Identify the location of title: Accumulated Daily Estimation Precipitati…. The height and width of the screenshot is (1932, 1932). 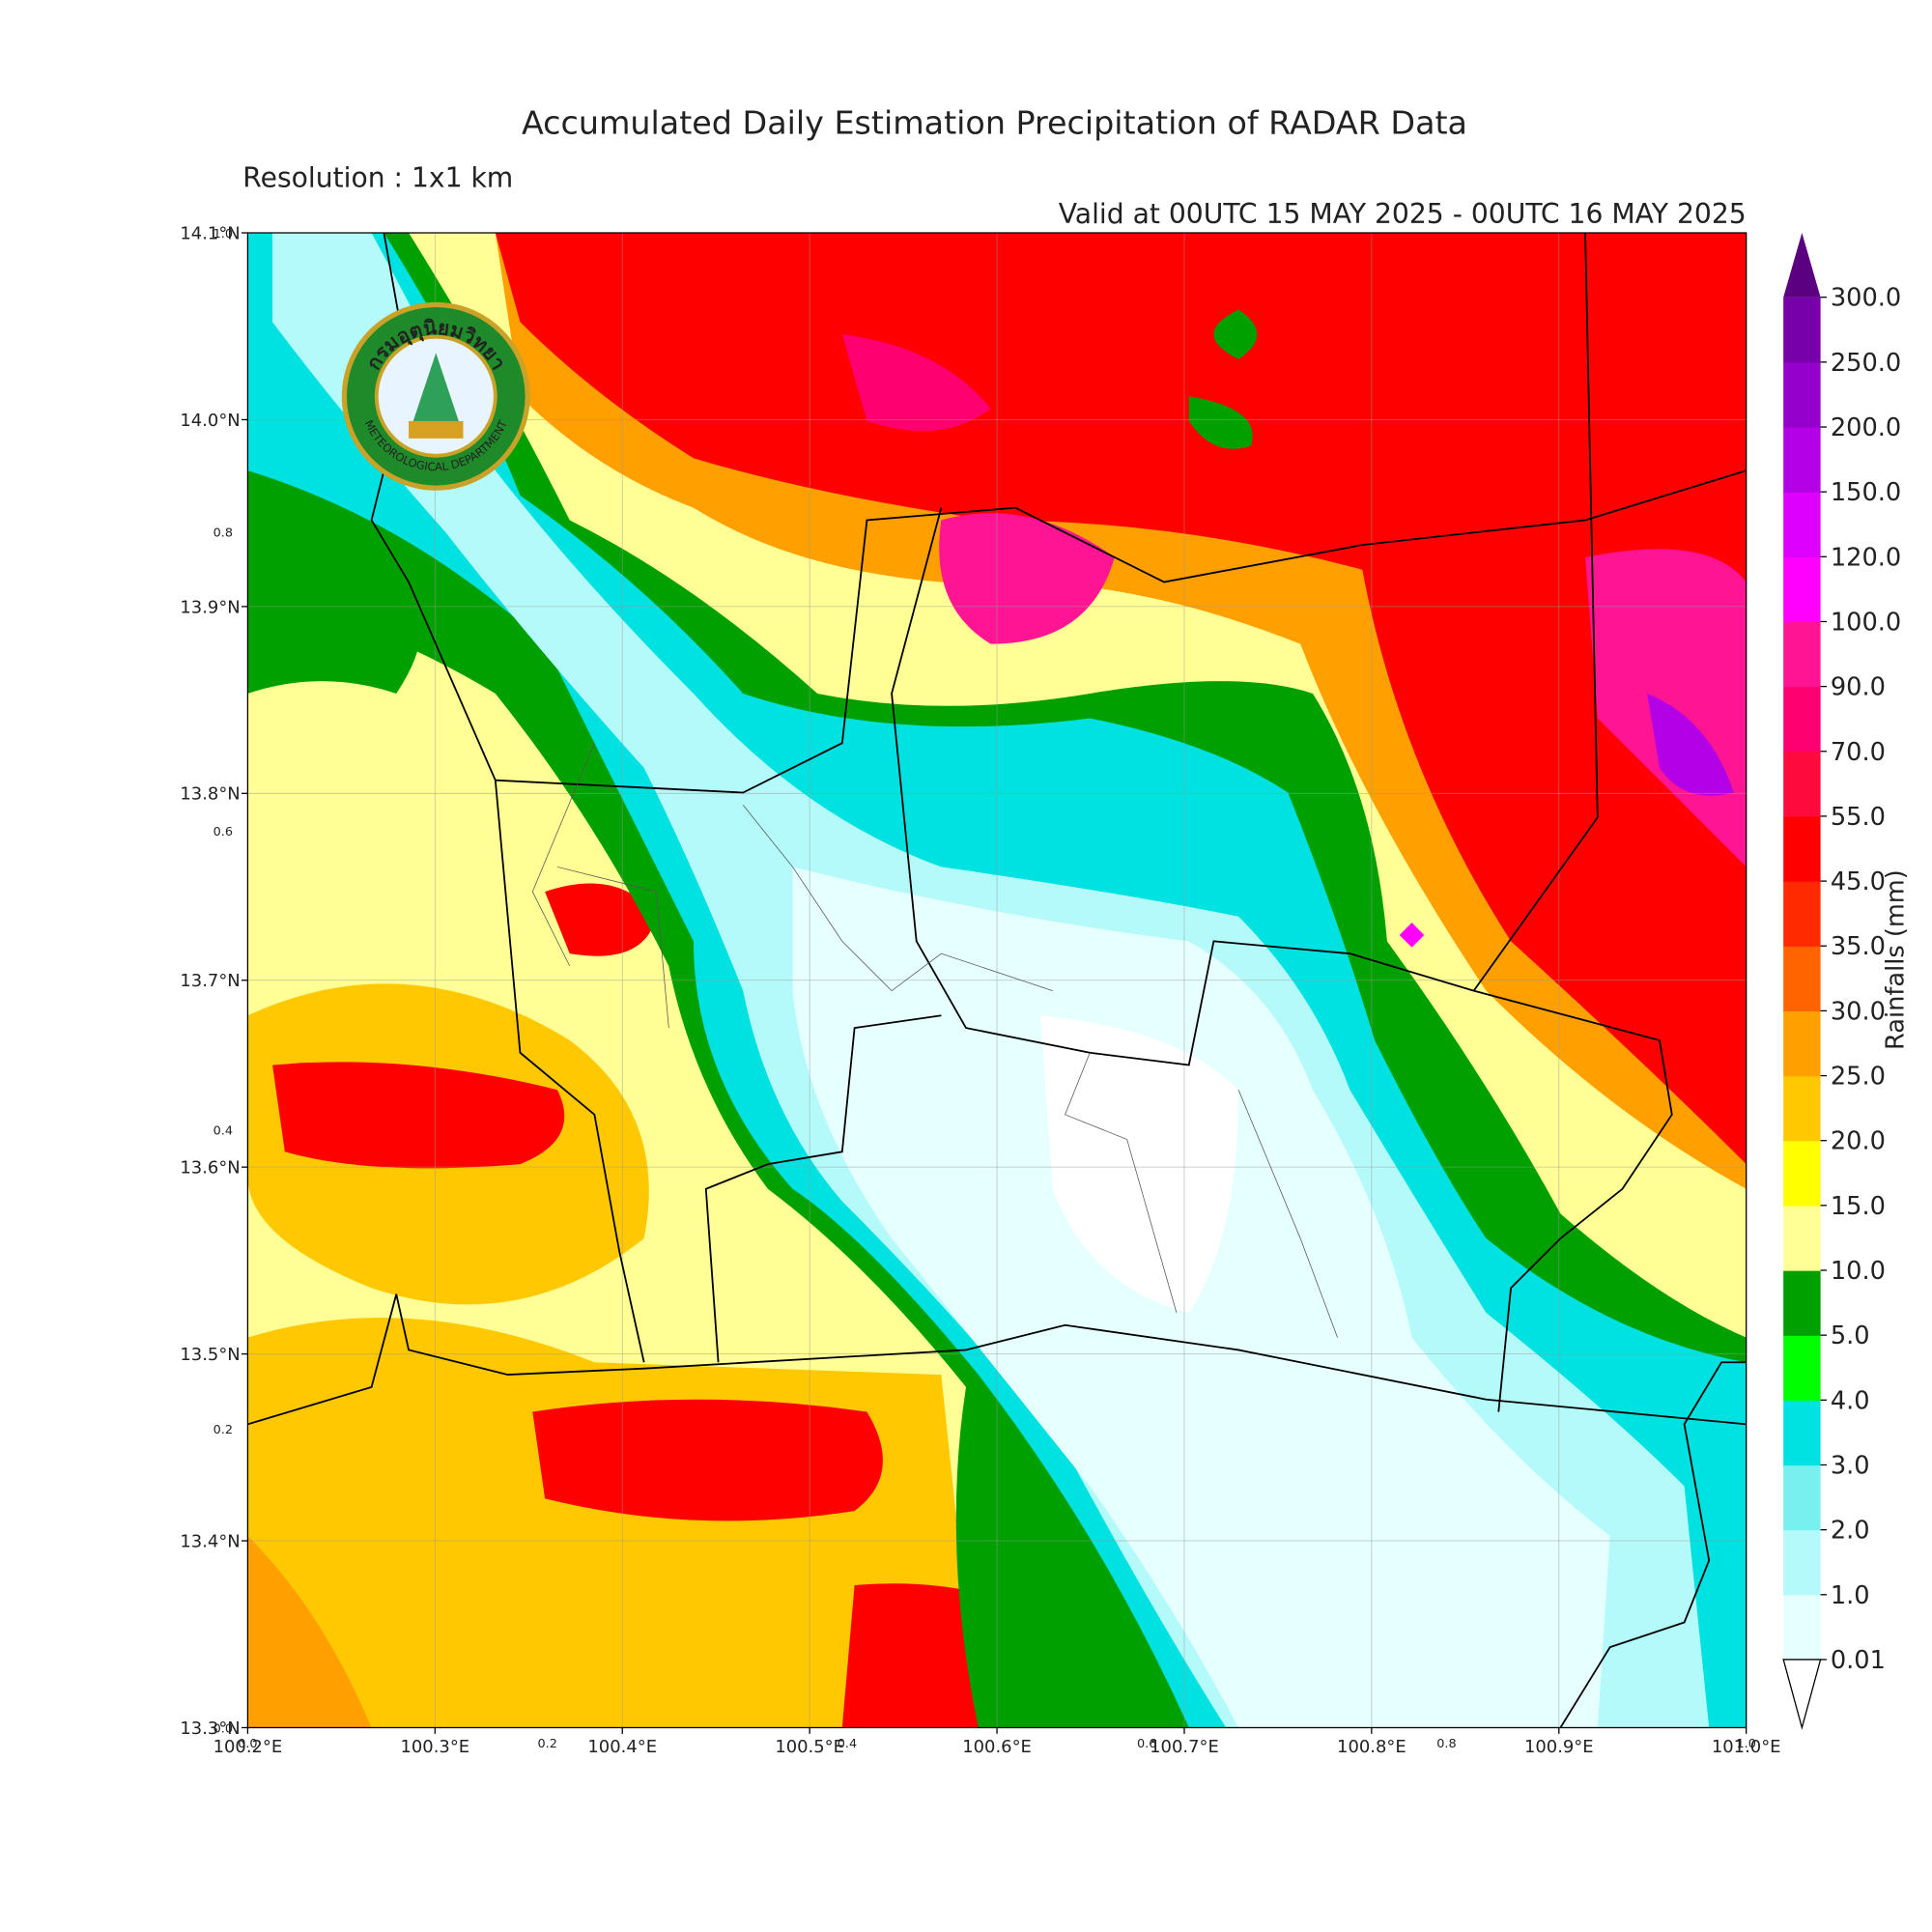
(995, 122).